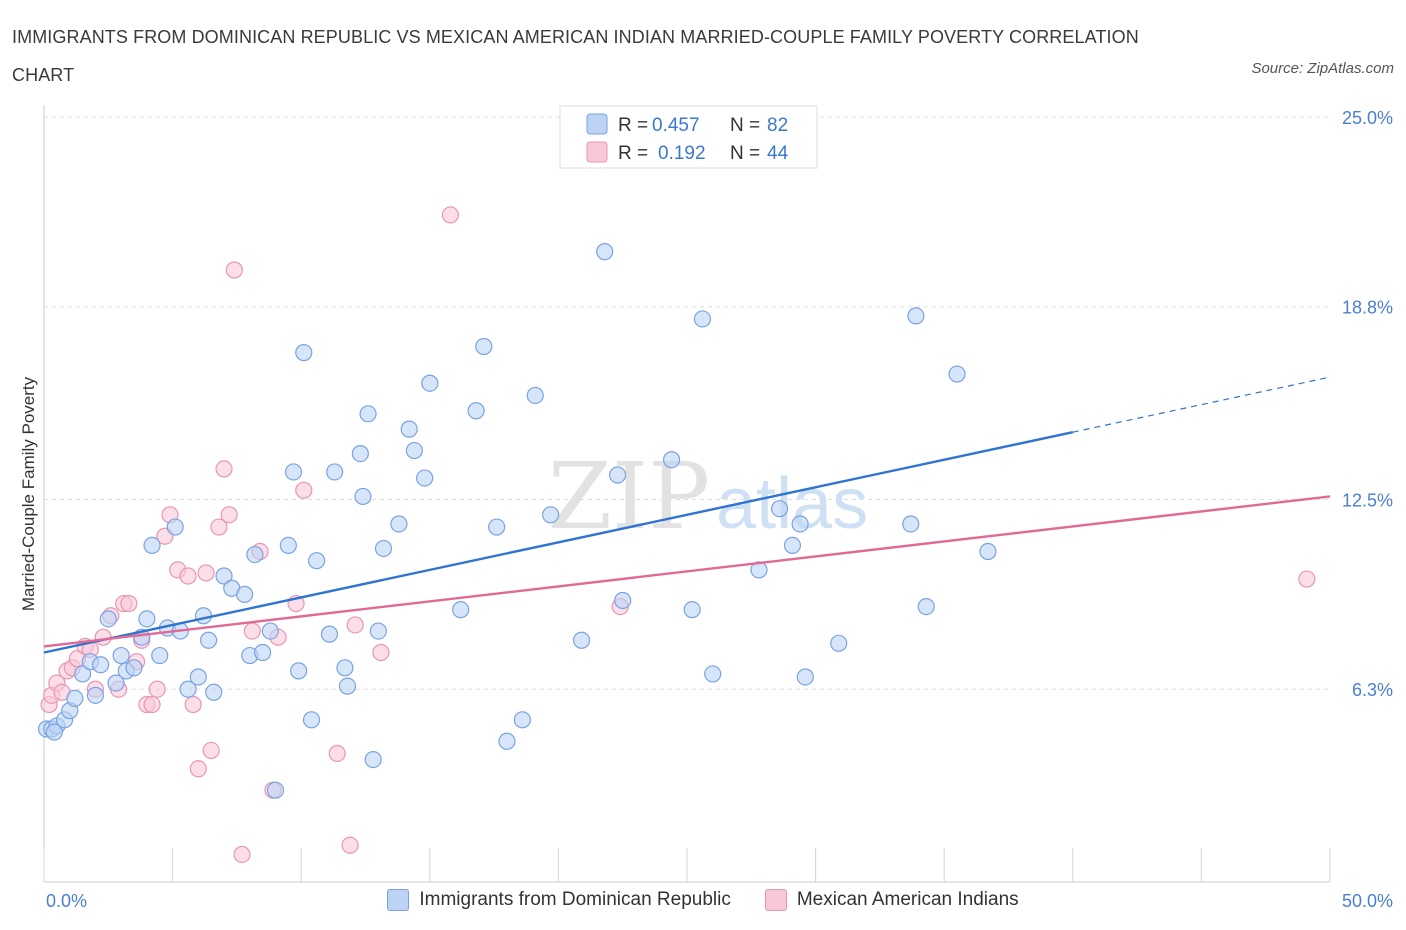 The width and height of the screenshot is (1406, 930). What do you see at coordinates (688, 137) in the screenshot?
I see `correlation-legend: R = 0.457 N = 82 R = 0.192 N = 44` at bounding box center [688, 137].